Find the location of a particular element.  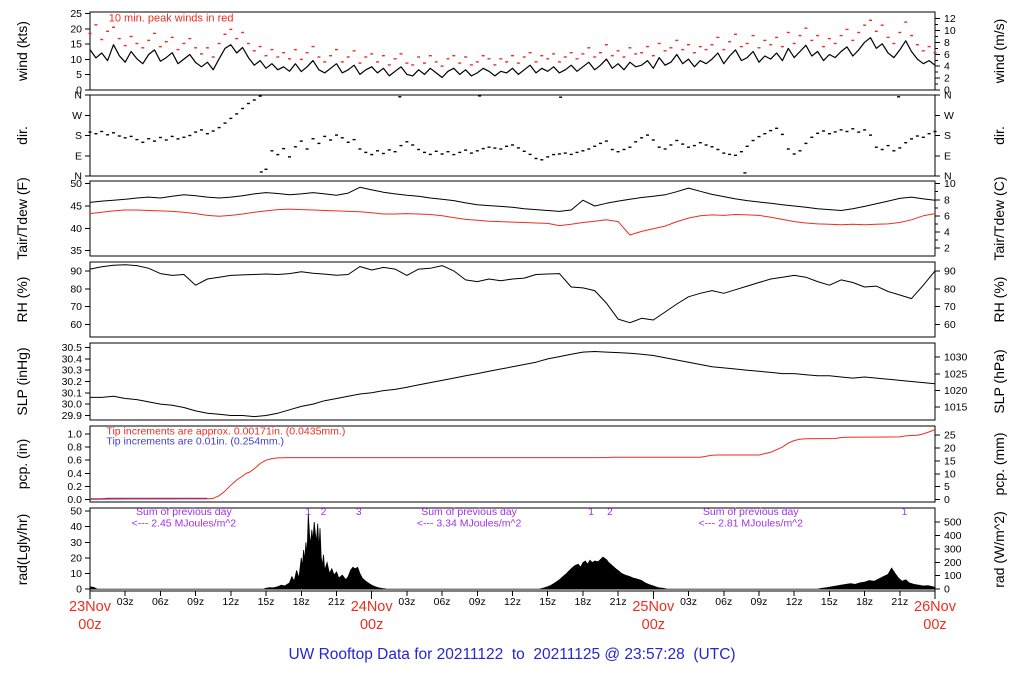

hour-label: 06z is located at coordinates (160, 602).